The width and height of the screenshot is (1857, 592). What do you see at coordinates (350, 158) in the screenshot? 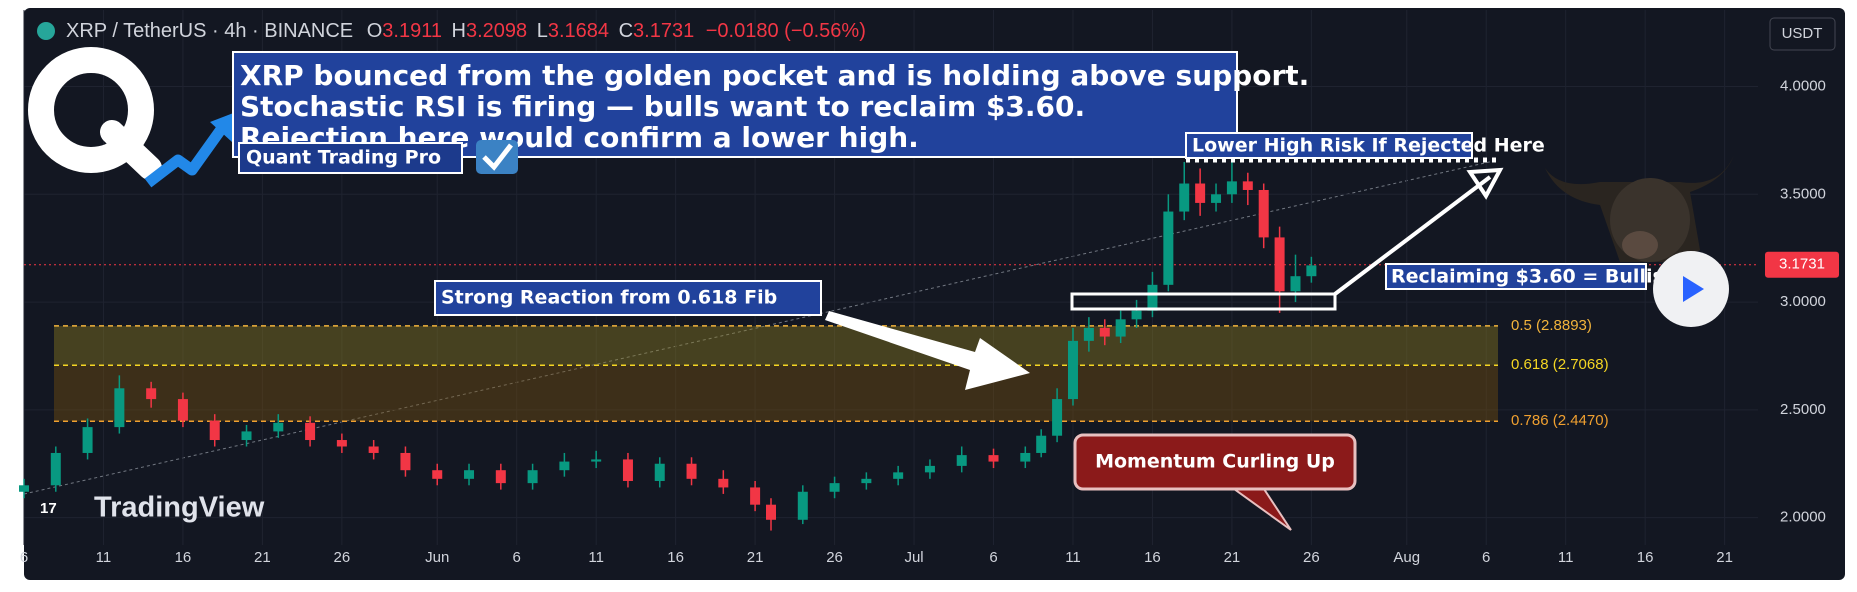
I see `author-box` at bounding box center [350, 158].